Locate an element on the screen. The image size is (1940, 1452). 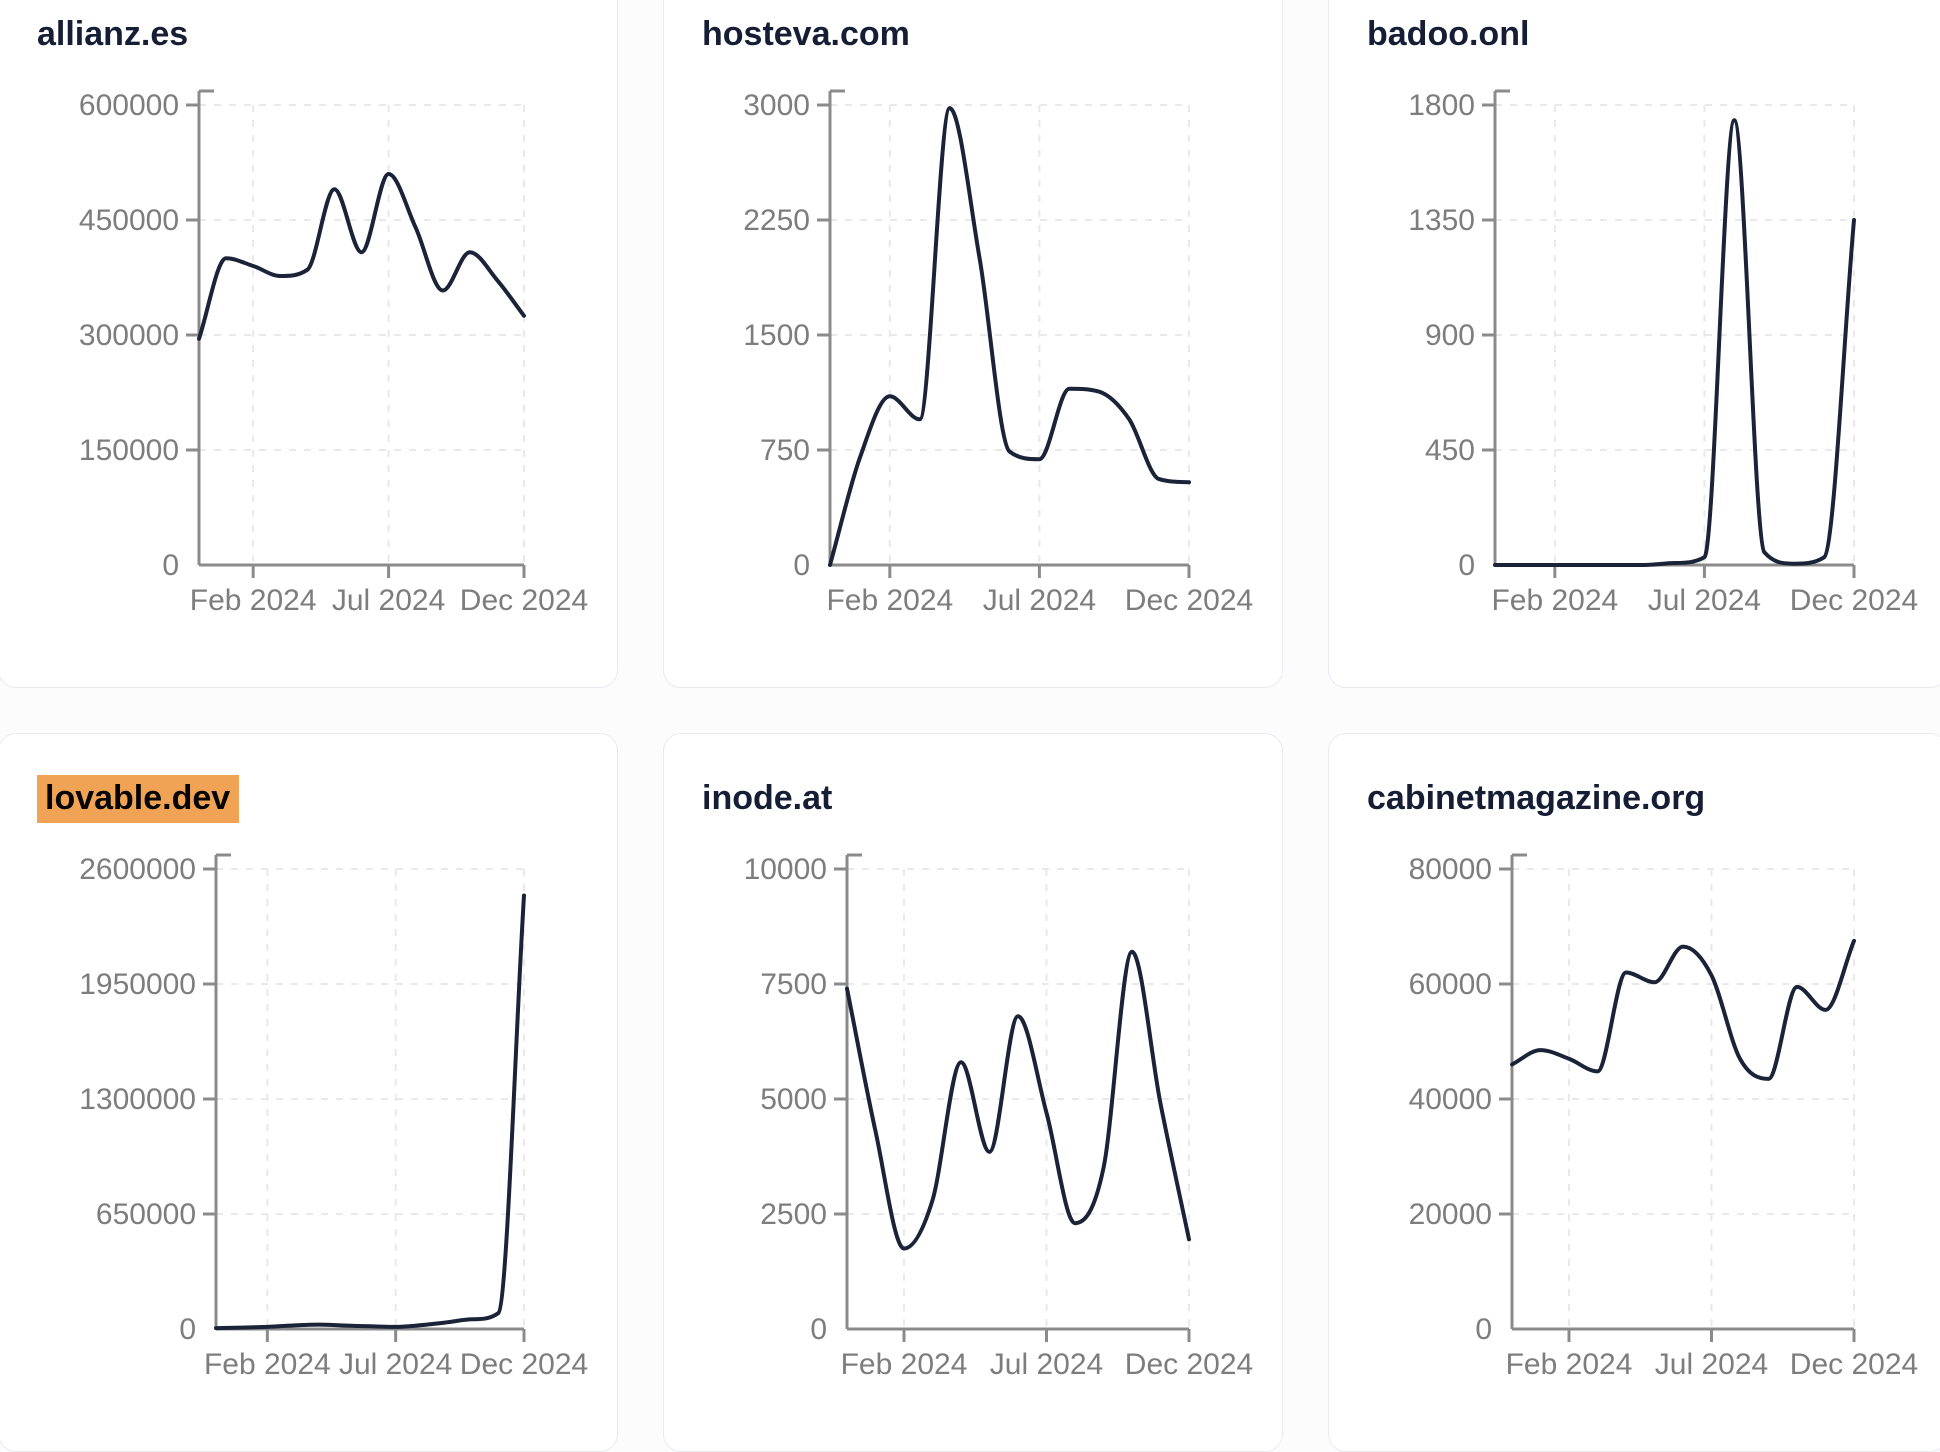
svg-text: 60000 is located at coordinates (1450, 984).